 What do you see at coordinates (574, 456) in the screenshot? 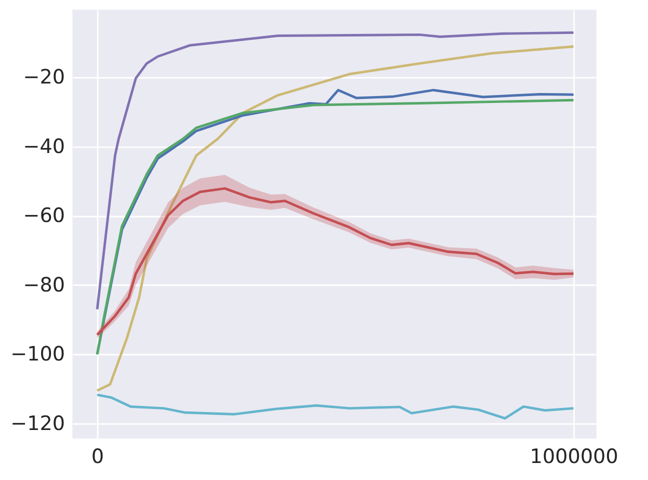
I see `x-tick-label: 1000000` at bounding box center [574, 456].